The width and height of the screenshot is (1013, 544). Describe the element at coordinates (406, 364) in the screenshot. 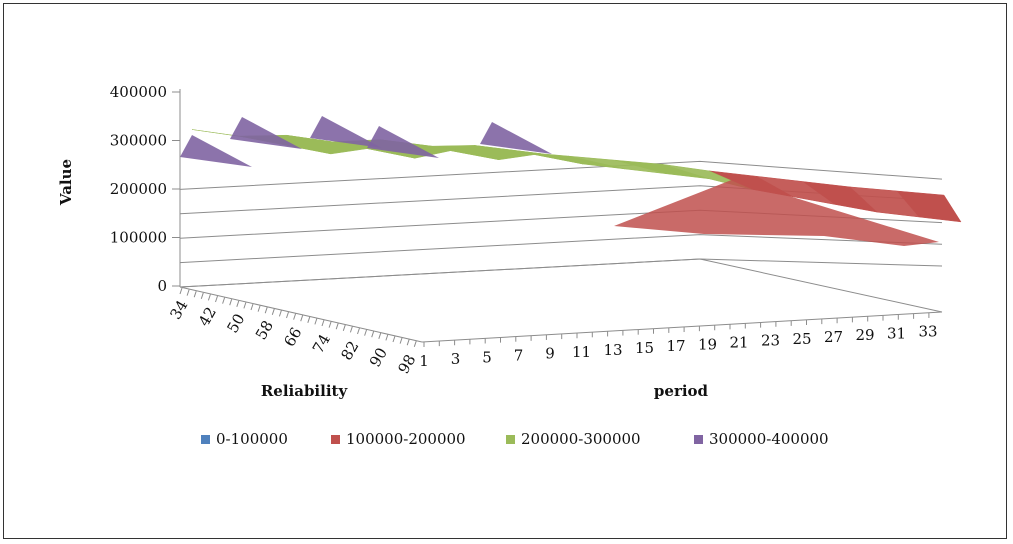

I see `reliability-tick-label: 98` at that location.